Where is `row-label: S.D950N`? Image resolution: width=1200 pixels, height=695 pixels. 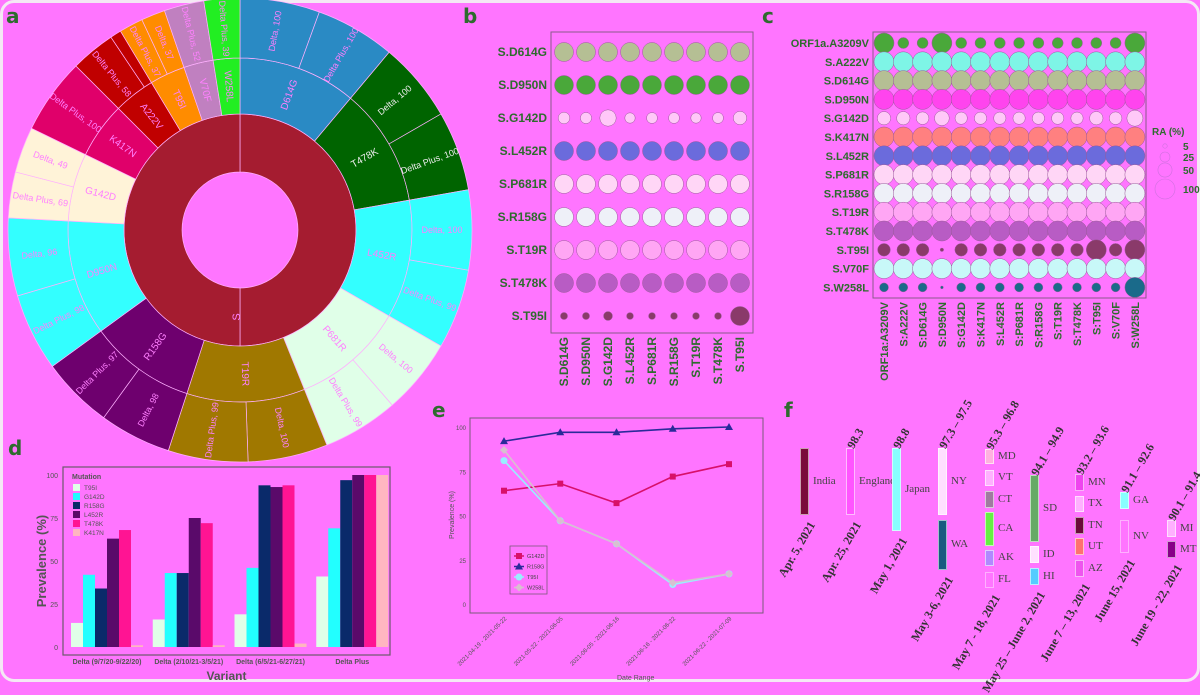
row-label: S.D950N is located at coordinates (522, 85).